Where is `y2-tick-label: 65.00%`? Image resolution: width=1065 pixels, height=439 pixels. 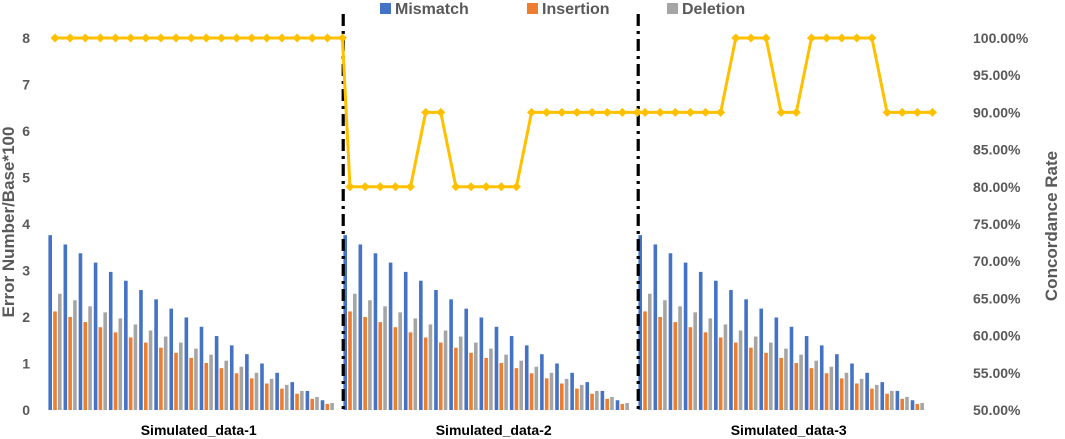 y2-tick-label: 65.00% is located at coordinates (997, 298).